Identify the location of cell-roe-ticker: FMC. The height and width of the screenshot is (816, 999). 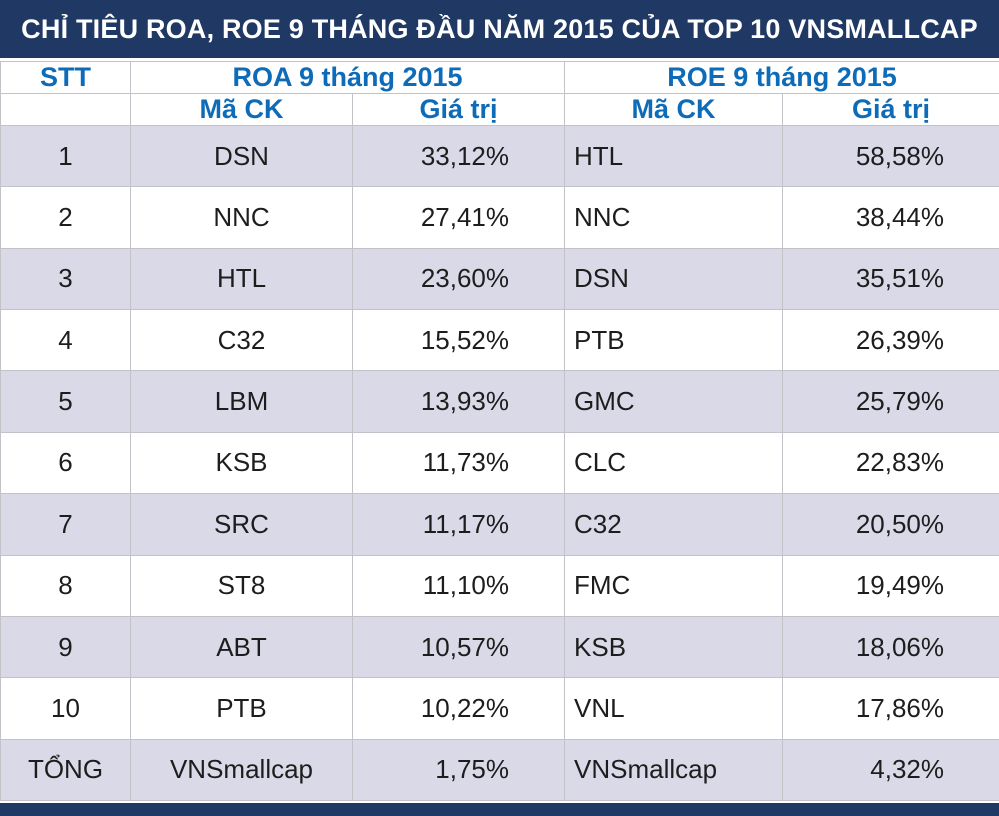
(674, 585).